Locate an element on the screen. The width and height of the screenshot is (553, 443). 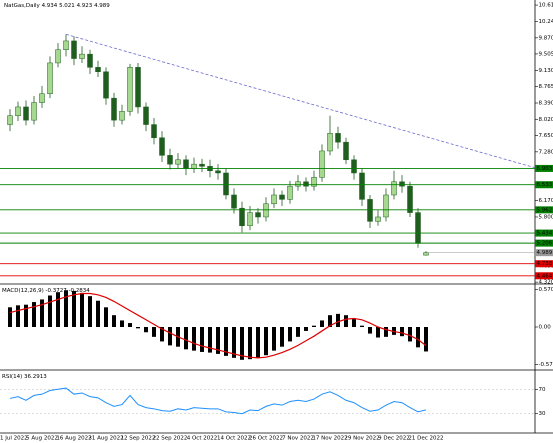
y-tick-label: 8.020 is located at coordinates (546, 120).